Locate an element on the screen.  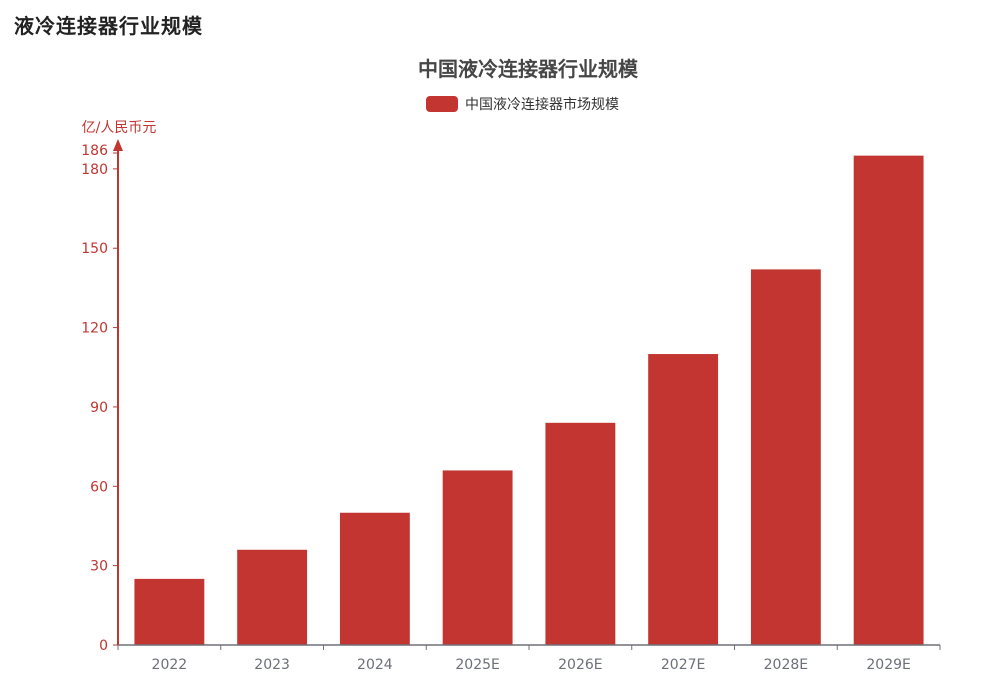
bar-2027e is located at coordinates (683, 499).